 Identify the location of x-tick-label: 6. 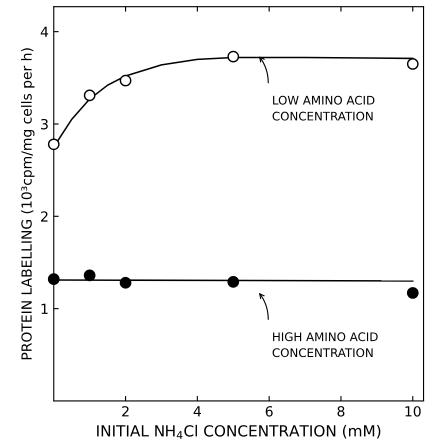
(269, 411).